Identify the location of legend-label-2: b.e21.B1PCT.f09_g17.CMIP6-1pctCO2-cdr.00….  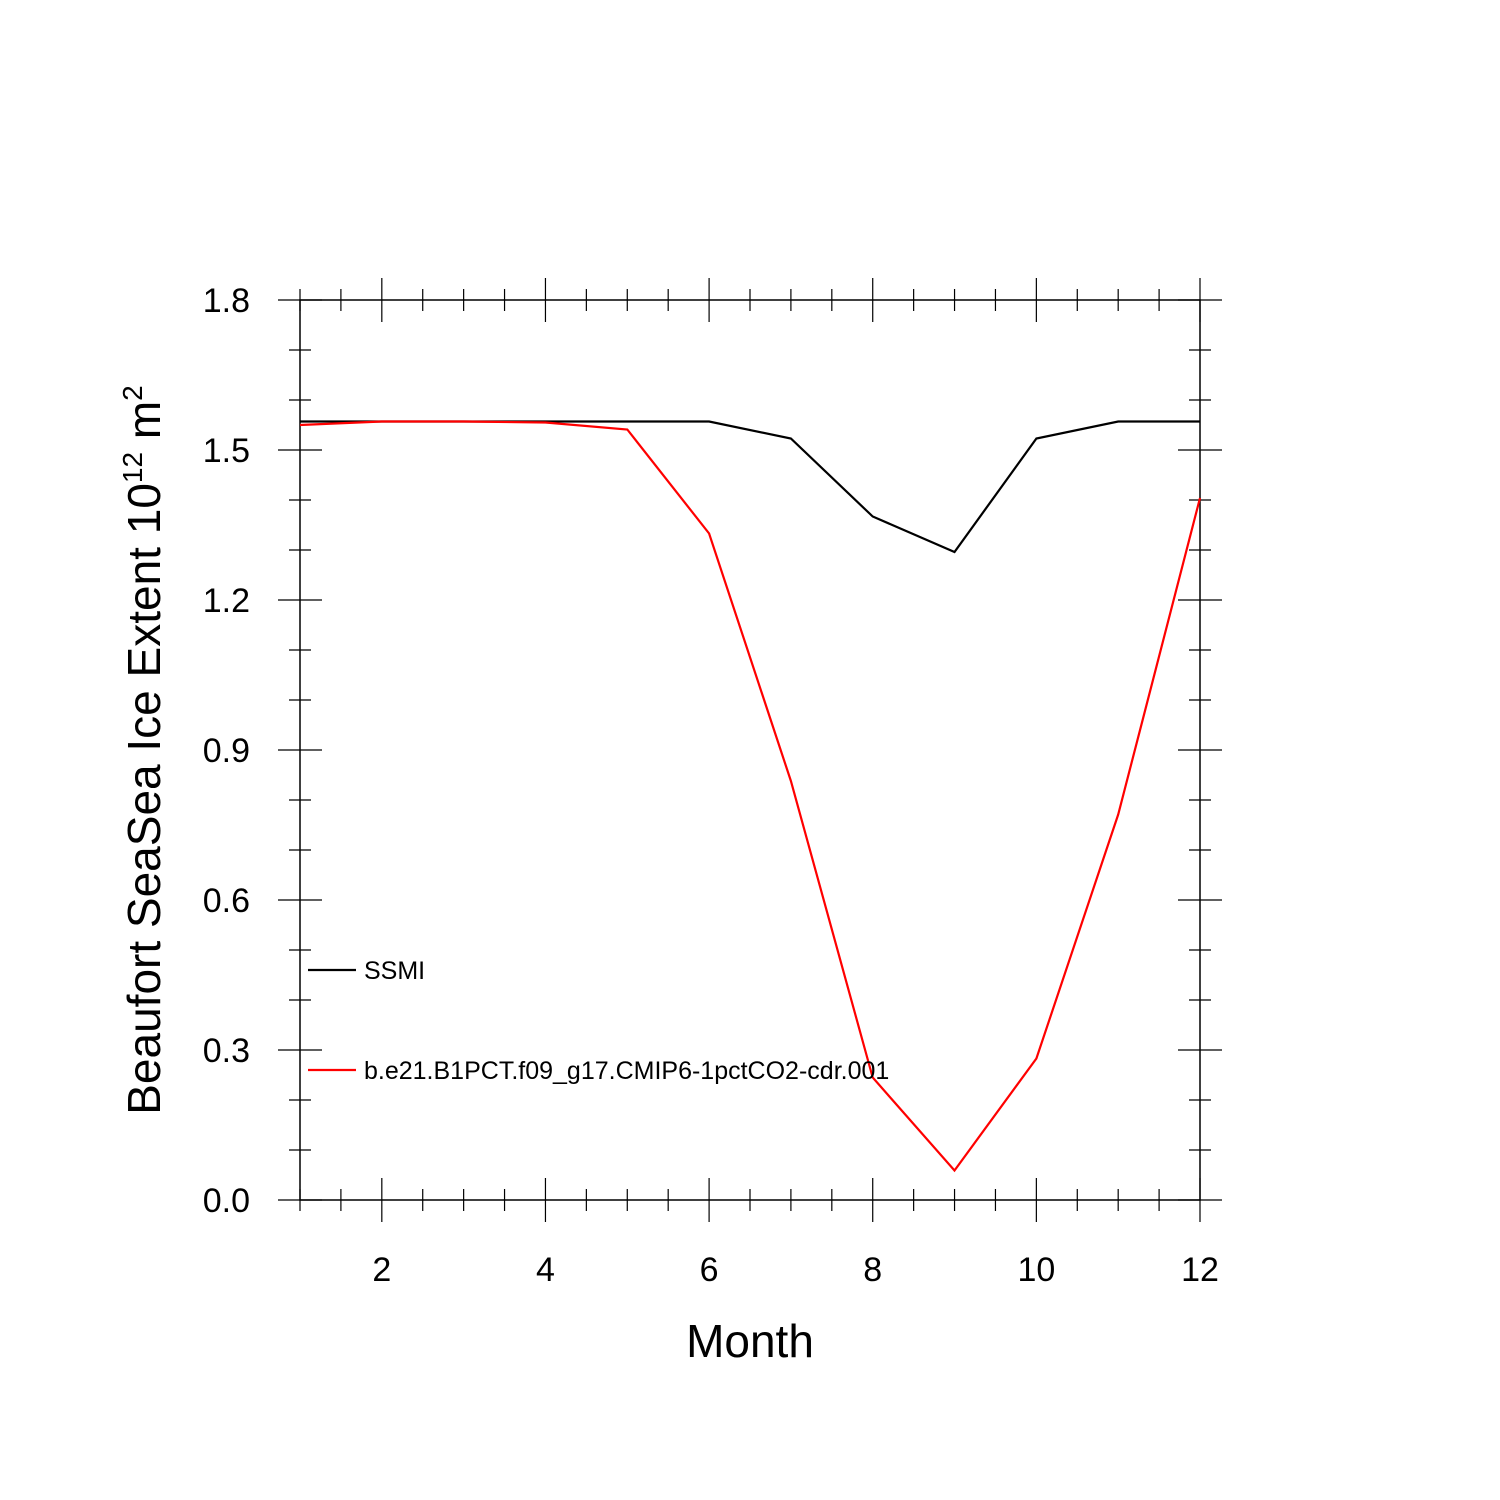
(626, 1071).